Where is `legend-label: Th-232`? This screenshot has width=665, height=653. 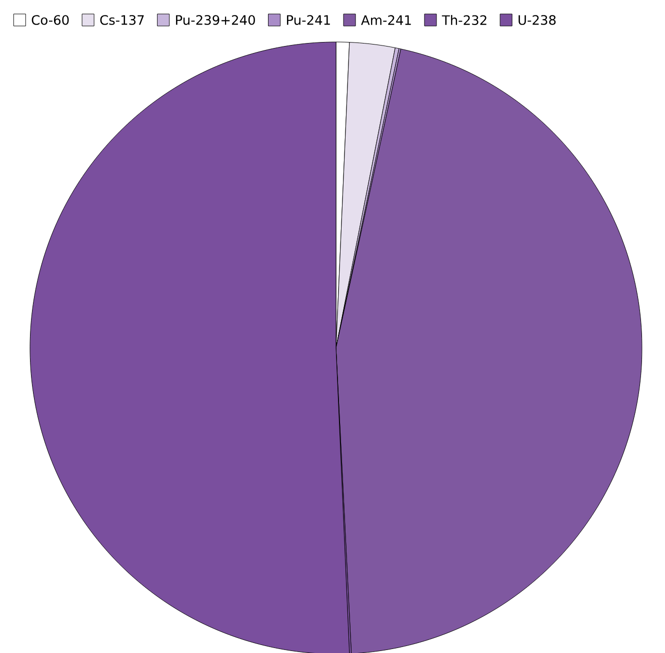
legend-label: Th-232 is located at coordinates (464, 20).